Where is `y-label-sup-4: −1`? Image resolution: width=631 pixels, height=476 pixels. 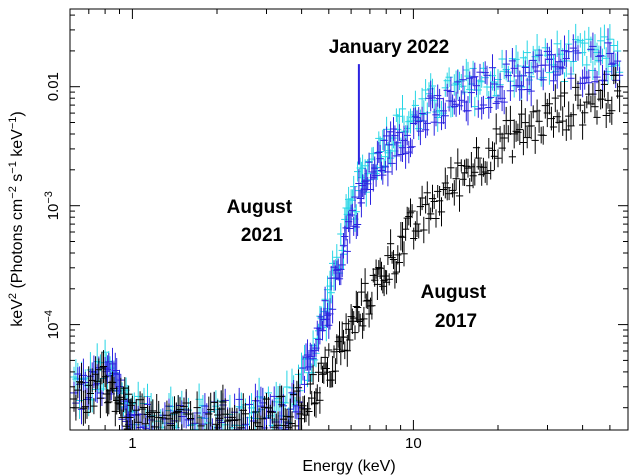 y-label-sup-4: −1 is located at coordinates (13, 123).